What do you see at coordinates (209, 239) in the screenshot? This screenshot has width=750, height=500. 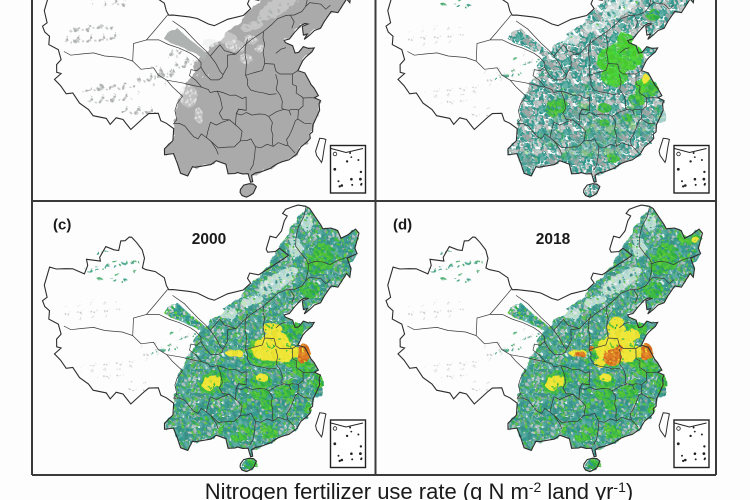 I see `svg-text: 2000` at bounding box center [209, 239].